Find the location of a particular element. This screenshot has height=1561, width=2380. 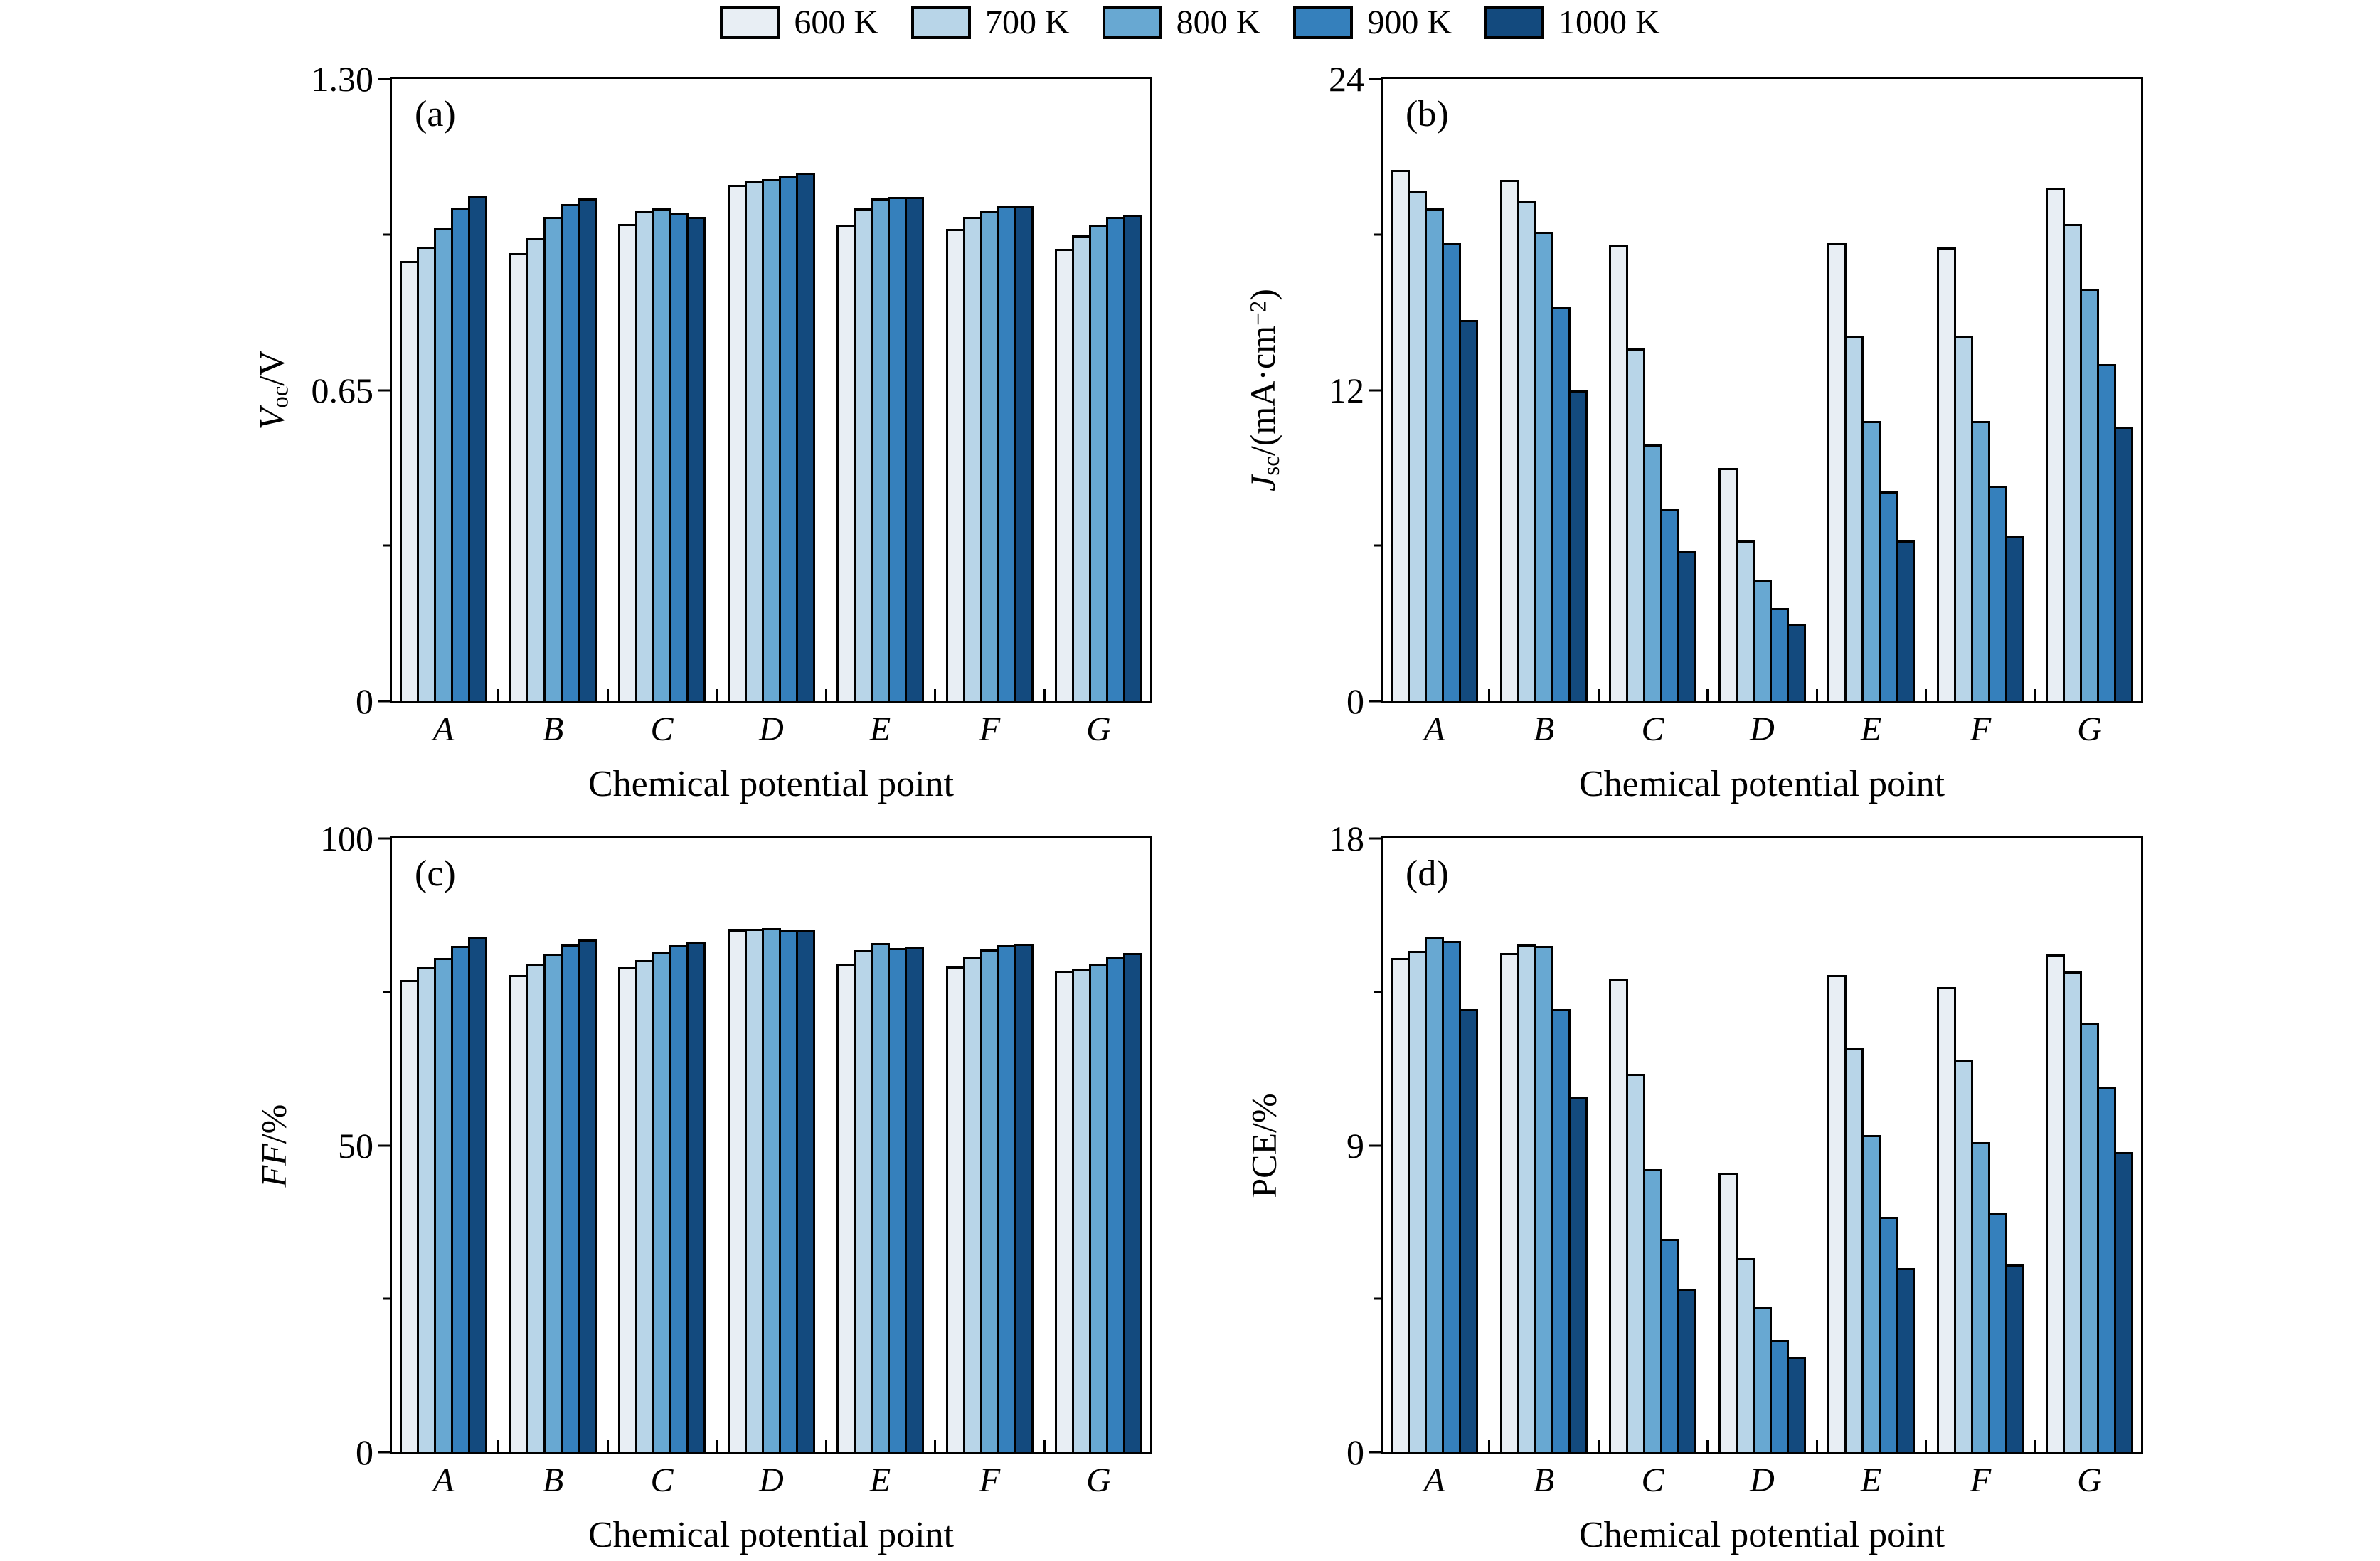

bar-D-1000K is located at coordinates (1796, 662).